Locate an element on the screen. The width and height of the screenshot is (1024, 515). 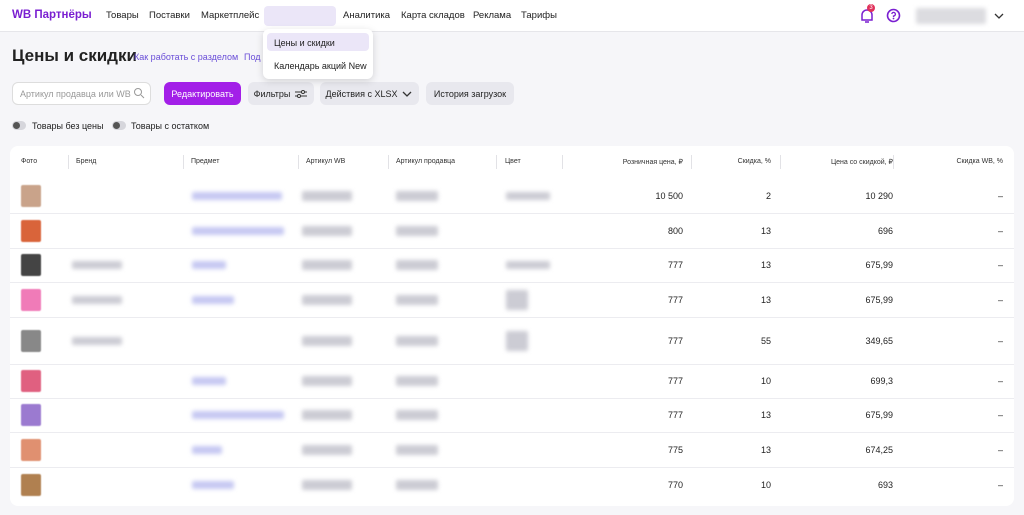
discount: 10 is located at coordinates (765, 381).